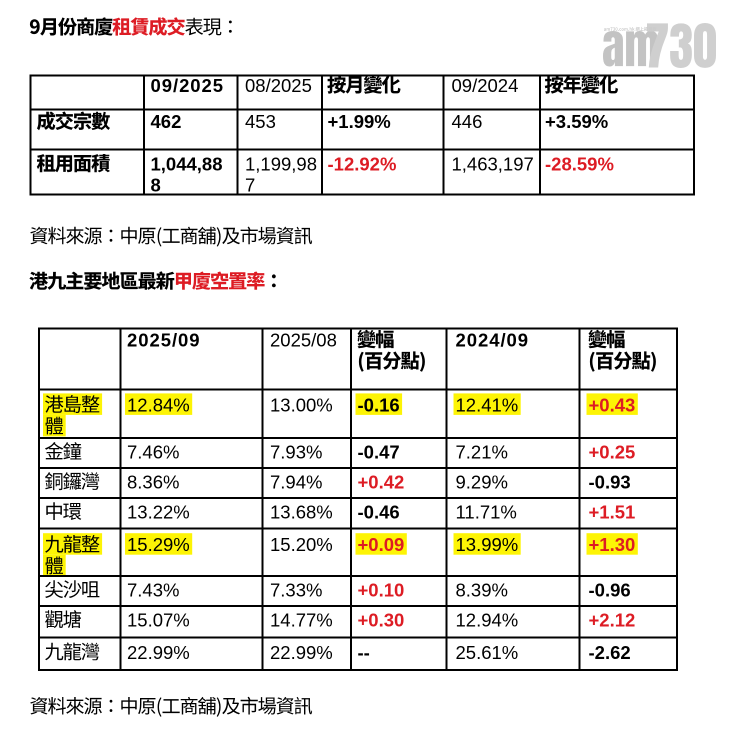  Describe the element at coordinates (612, 404) in the screenshot. I see `svg-text: +0.43` at that location.